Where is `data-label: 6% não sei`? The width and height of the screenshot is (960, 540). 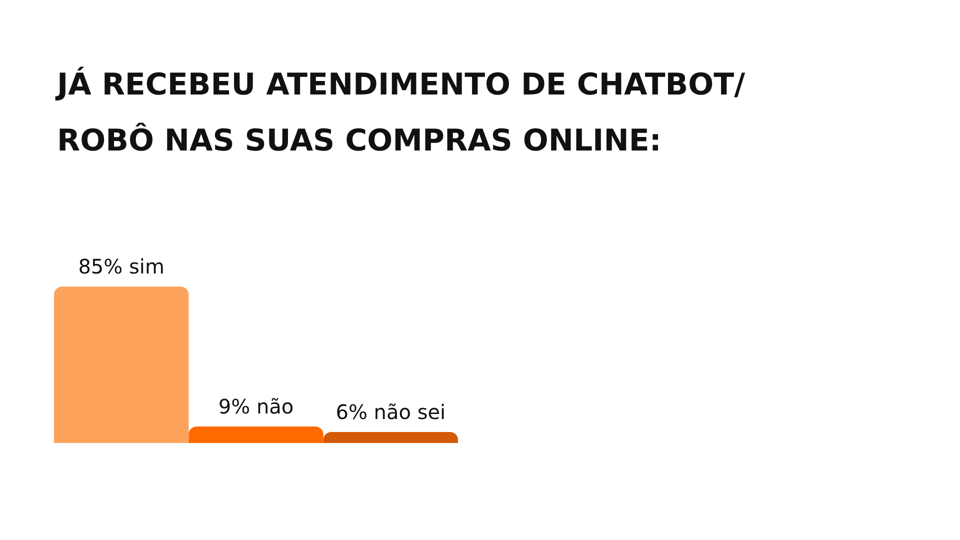
data-label: 6% não sei is located at coordinates (391, 412).